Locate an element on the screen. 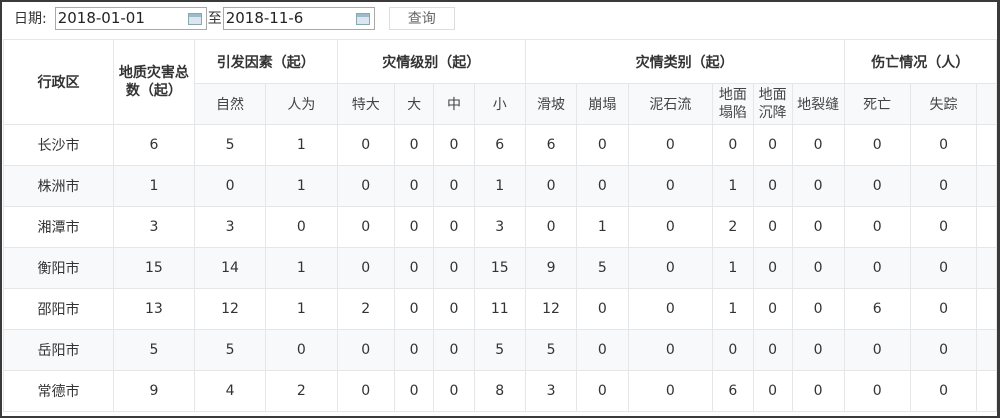 This screenshot has width=1000, height=418. value-cell: 9 is located at coordinates (551, 268).